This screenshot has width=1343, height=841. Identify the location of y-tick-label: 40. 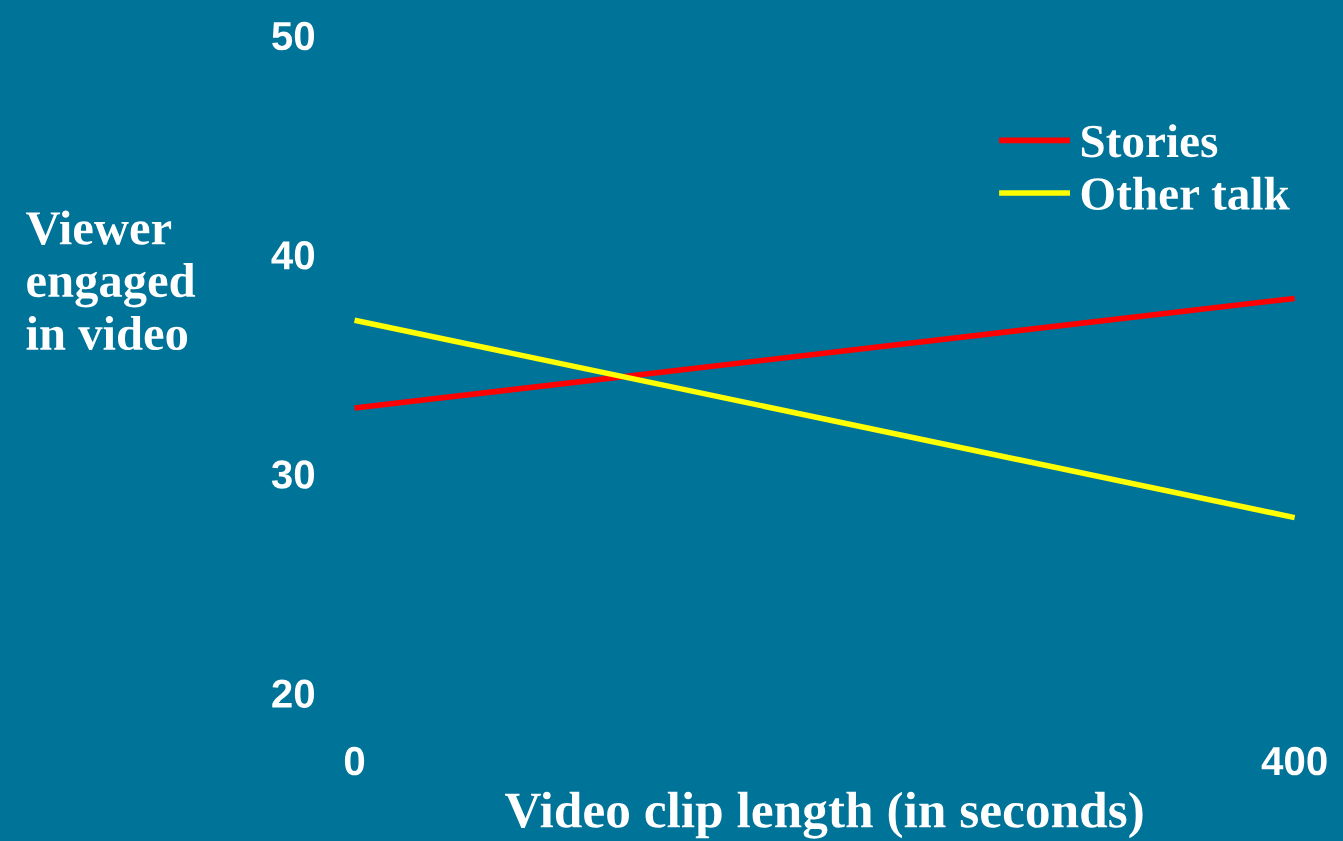
(293, 255).